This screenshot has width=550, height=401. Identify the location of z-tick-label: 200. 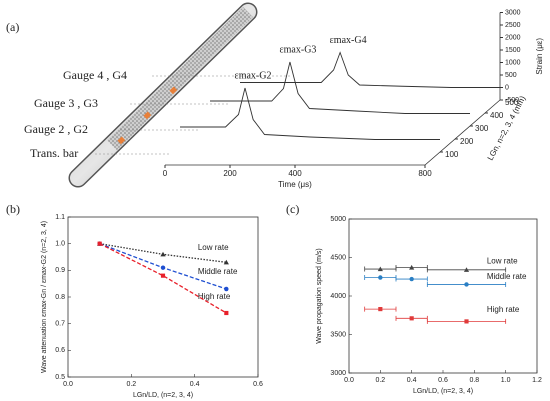
(467, 141).